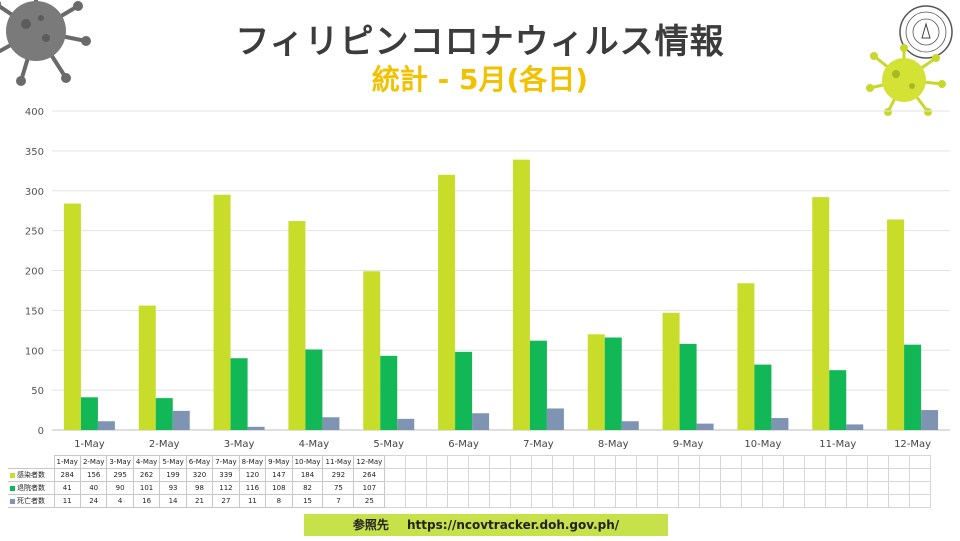  I want to click on table-header-cell: 3-May, so click(120, 462).